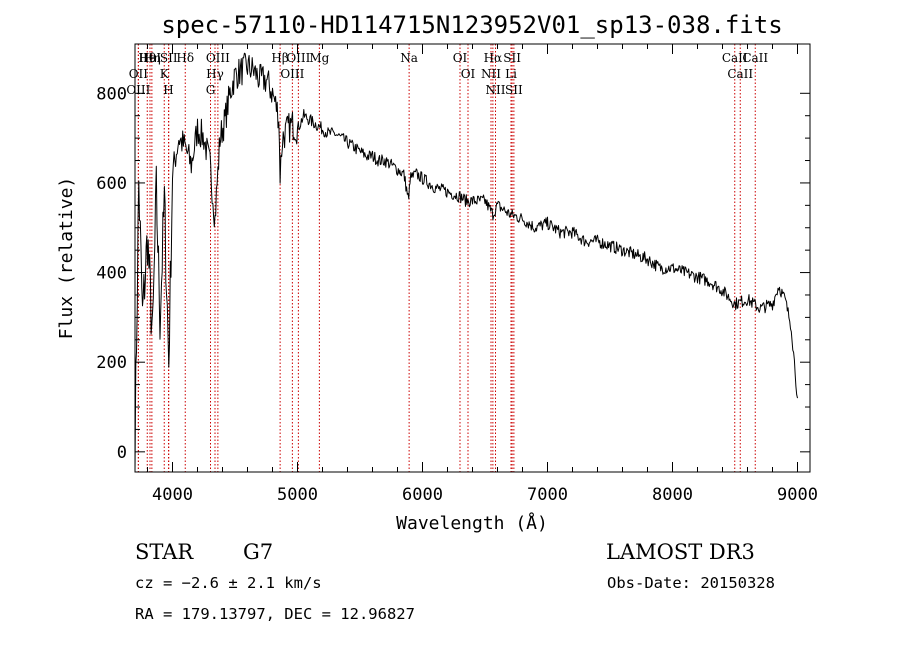  Describe the element at coordinates (164, 552) in the screenshot. I see `object-type: STAR` at that location.